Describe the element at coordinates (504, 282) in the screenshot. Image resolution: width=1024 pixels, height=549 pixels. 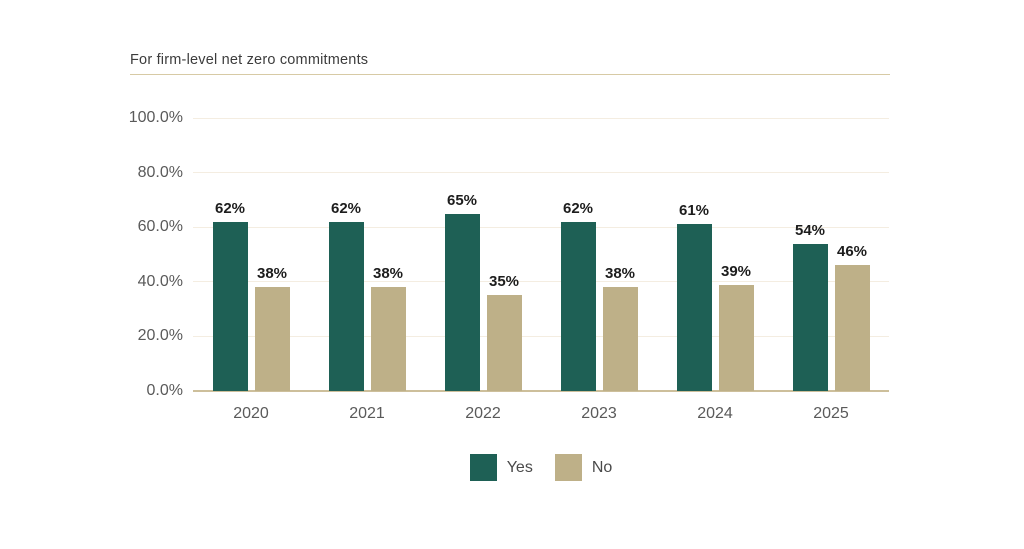
I see `data-label: 35%` at that location.